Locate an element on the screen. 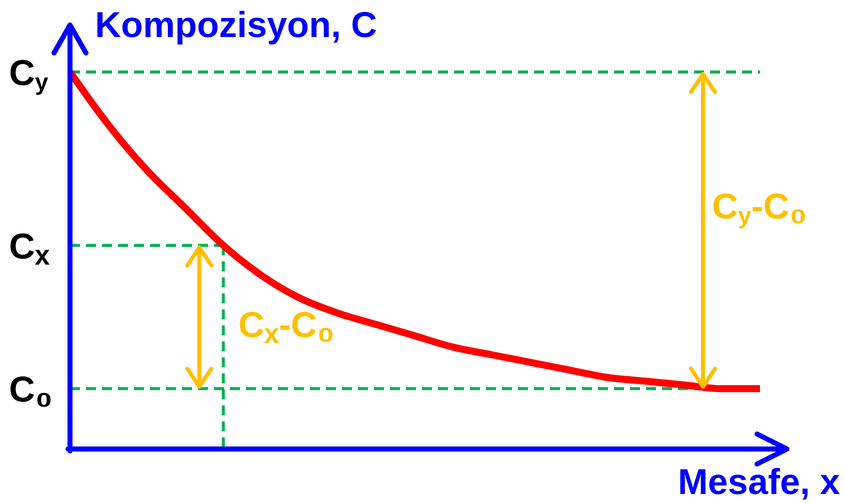  x-axis-title: Mesafe, x is located at coordinates (759, 481).